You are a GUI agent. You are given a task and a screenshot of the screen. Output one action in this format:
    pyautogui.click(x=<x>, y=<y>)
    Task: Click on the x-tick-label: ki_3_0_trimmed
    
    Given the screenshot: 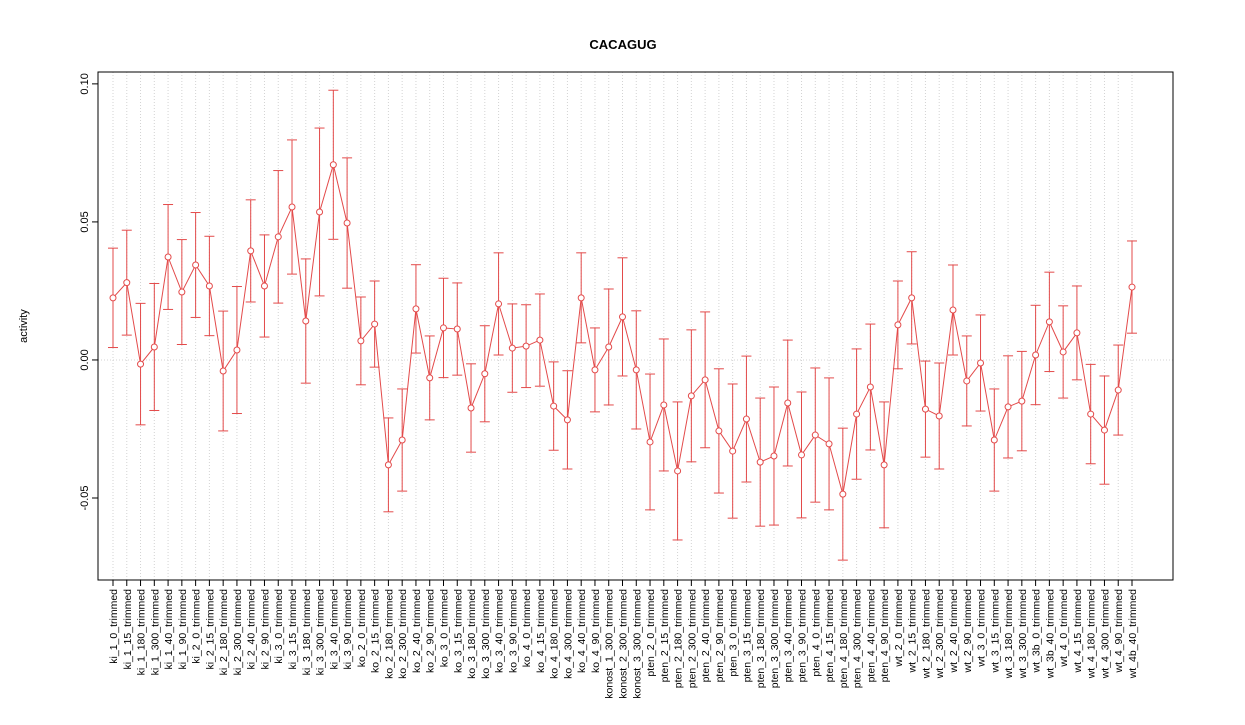 What is the action you would take?
    pyautogui.click(x=279, y=626)
    